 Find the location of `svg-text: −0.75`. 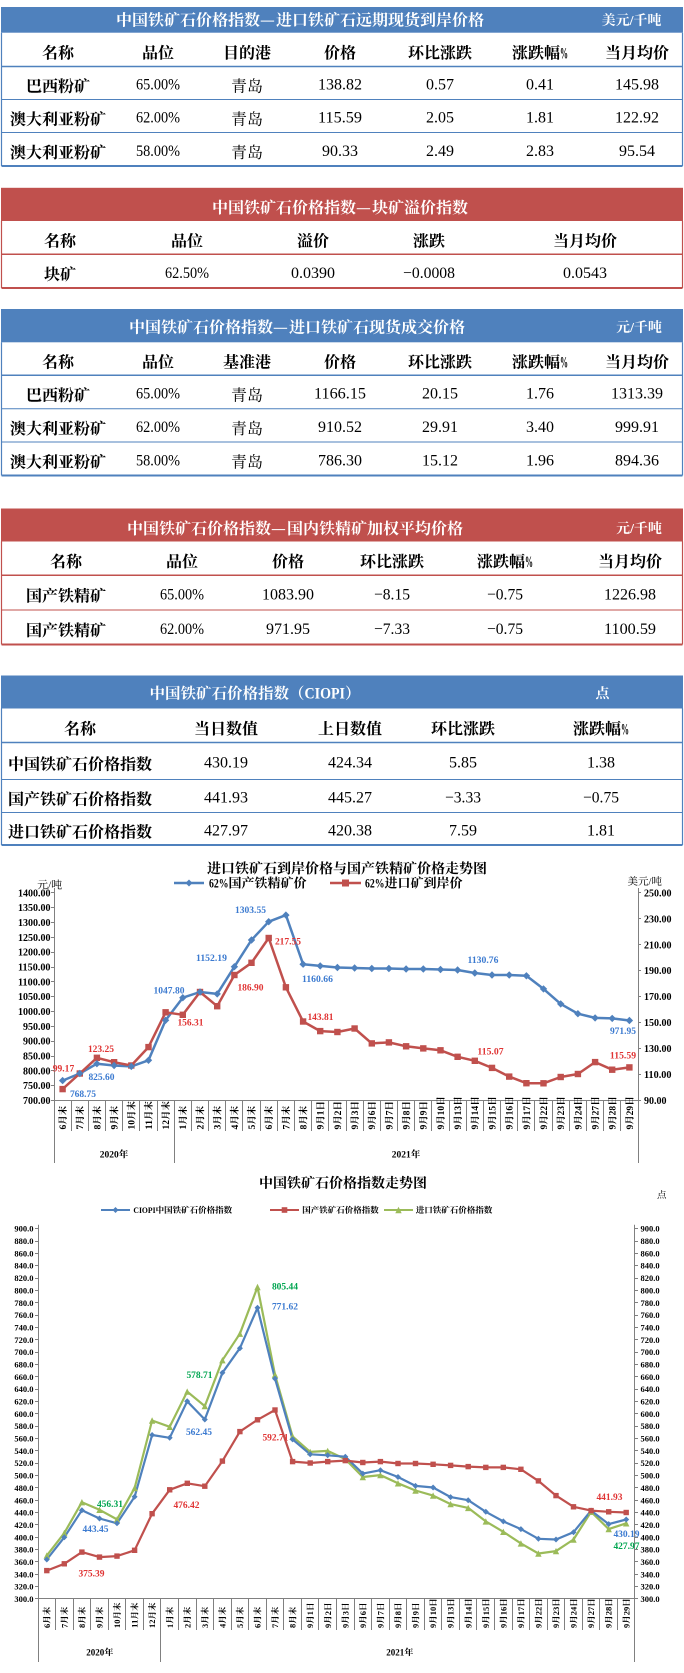

svg-text: −0.75 is located at coordinates (505, 629).